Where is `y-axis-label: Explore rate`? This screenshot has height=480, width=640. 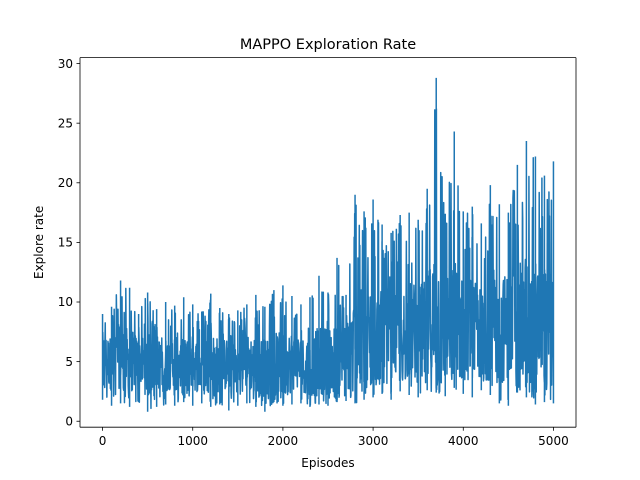 y-axis-label: Explore rate is located at coordinates (39, 242).